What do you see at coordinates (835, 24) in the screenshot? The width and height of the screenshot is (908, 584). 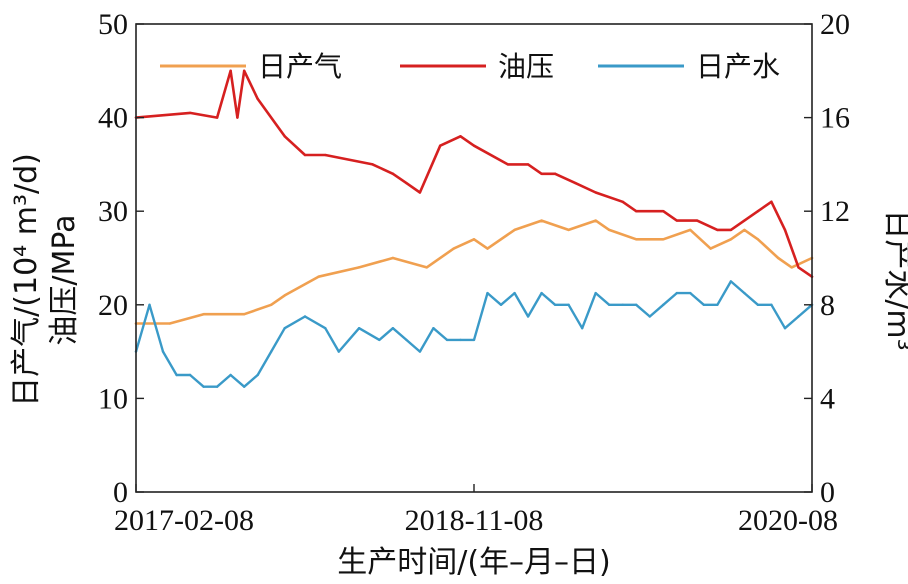 I see `y-right-tick-label: 20` at bounding box center [835, 24].